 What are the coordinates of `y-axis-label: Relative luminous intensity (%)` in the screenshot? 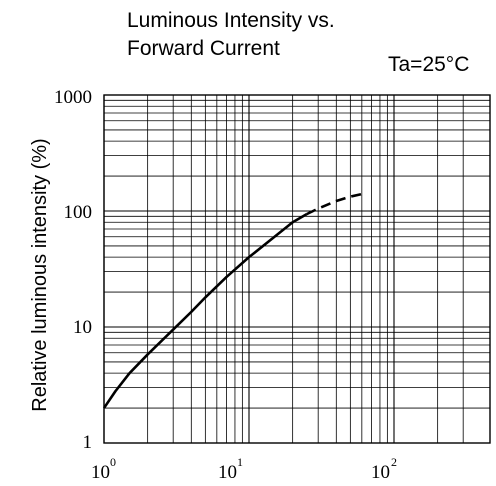 It's located at (40, 274).